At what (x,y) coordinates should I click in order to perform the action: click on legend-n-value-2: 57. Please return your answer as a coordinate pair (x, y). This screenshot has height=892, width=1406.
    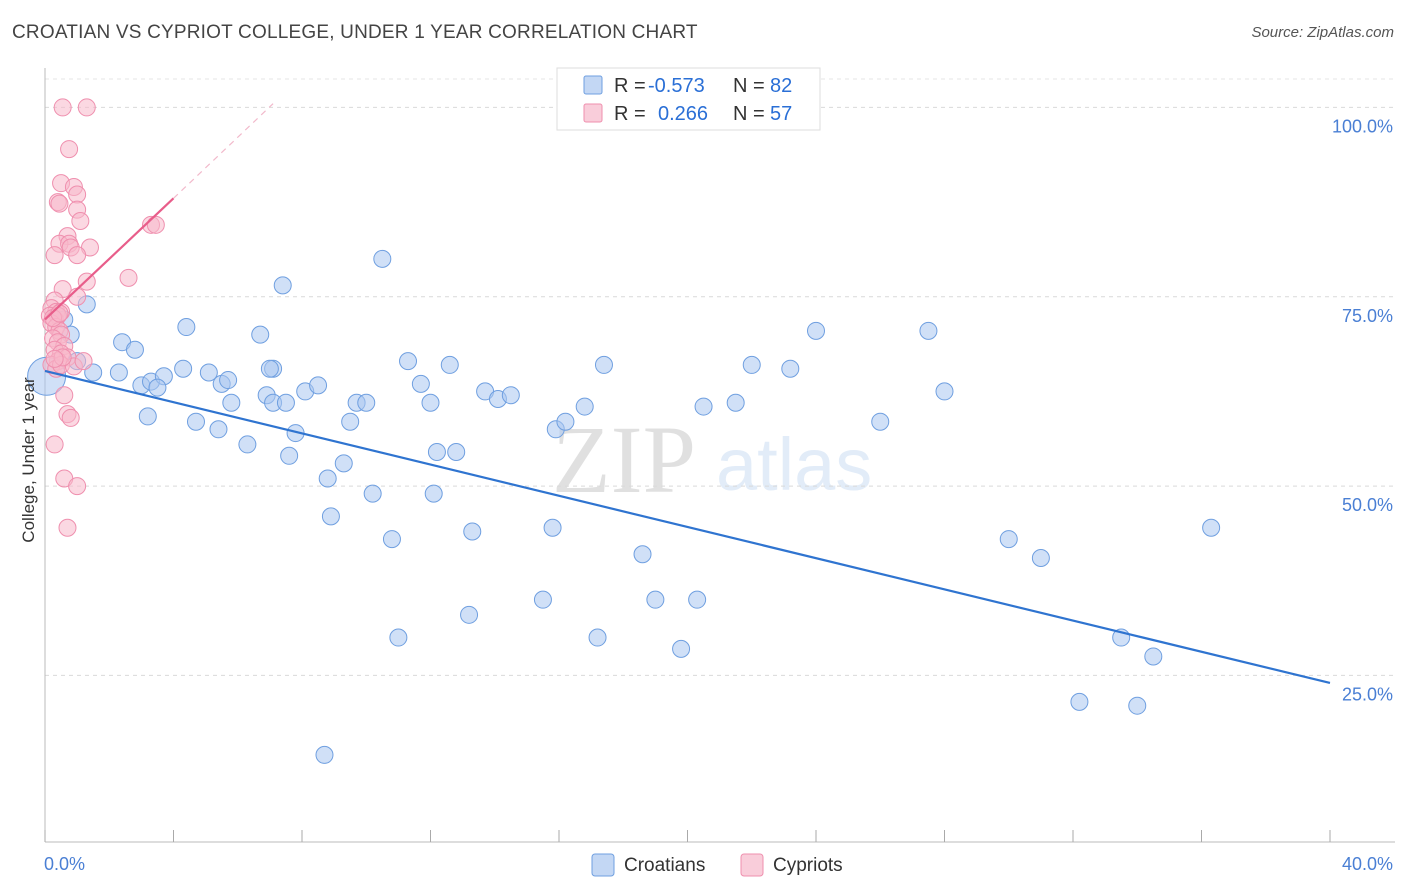
    Looking at the image, I should click on (781, 114).